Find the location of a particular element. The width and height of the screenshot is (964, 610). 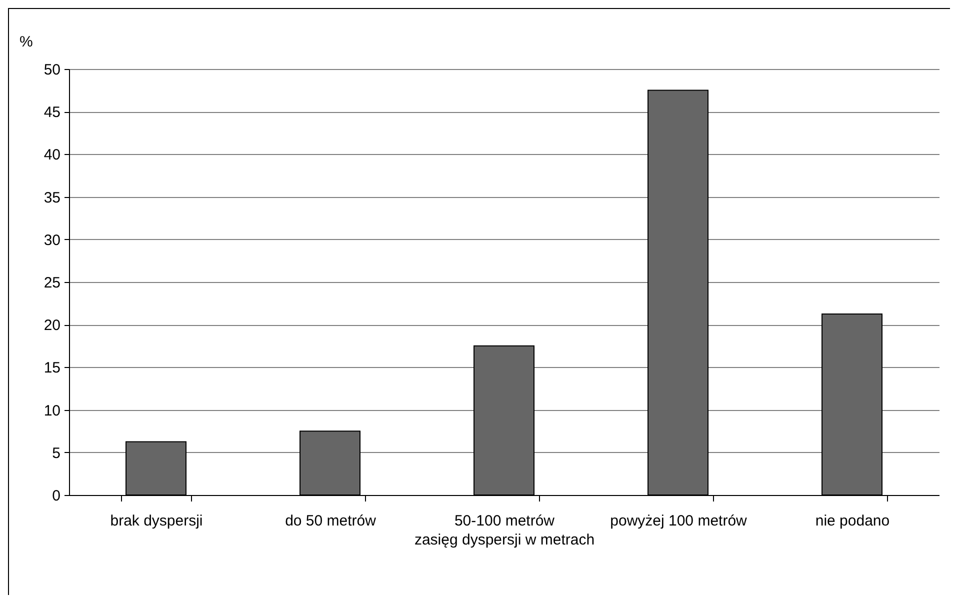

x-tick-label: nie podano is located at coordinates (852, 521).